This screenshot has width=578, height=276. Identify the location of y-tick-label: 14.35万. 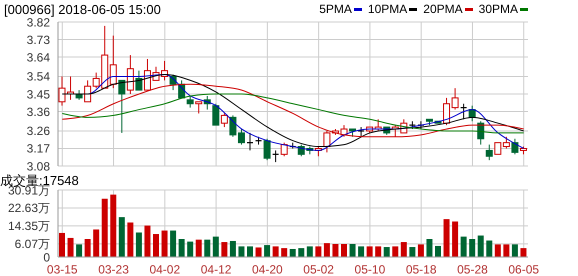
(29, 226).